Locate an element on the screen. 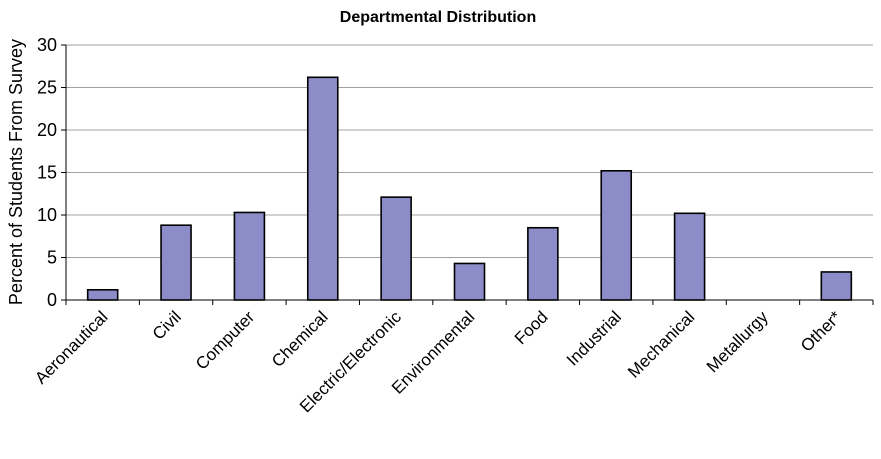 The height and width of the screenshot is (459, 881). bar-environmental is located at coordinates (469, 281).